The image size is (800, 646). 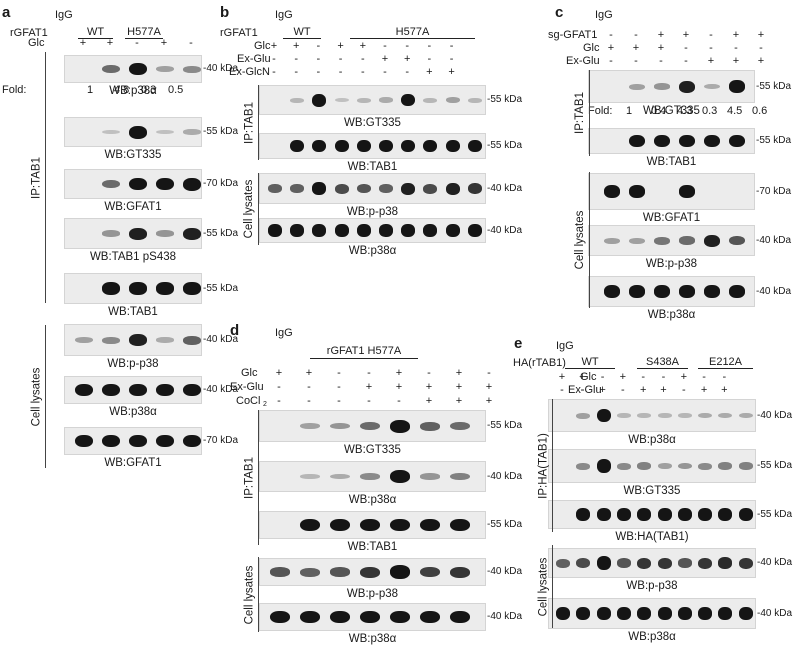 I want to click on panel-letter-a: a, so click(x=6, y=12).